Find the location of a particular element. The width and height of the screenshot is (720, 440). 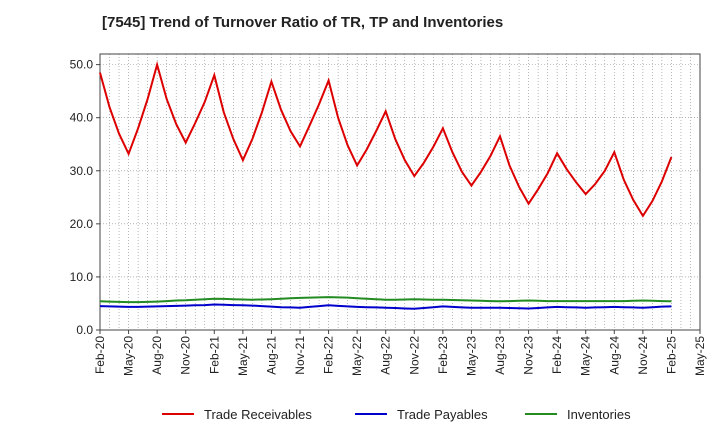

series-line-trade-payables is located at coordinates (385, 306).